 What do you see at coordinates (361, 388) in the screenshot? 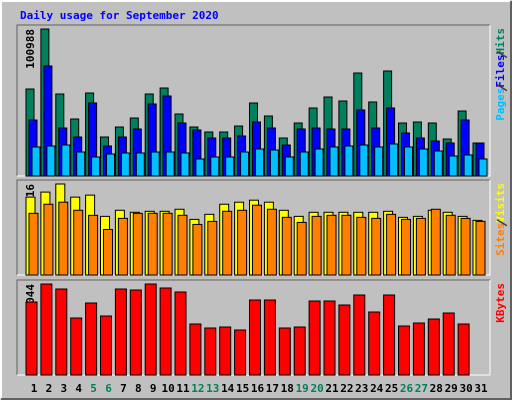
I see `x-tick-label: 23` at bounding box center [361, 388].